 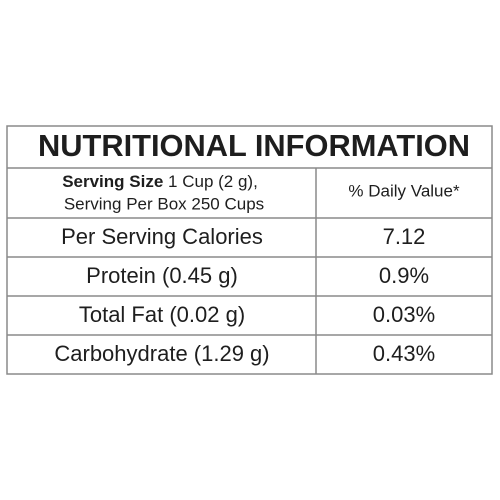 What do you see at coordinates (404, 275) in the screenshot?
I see `row-value: 0.9%` at bounding box center [404, 275].